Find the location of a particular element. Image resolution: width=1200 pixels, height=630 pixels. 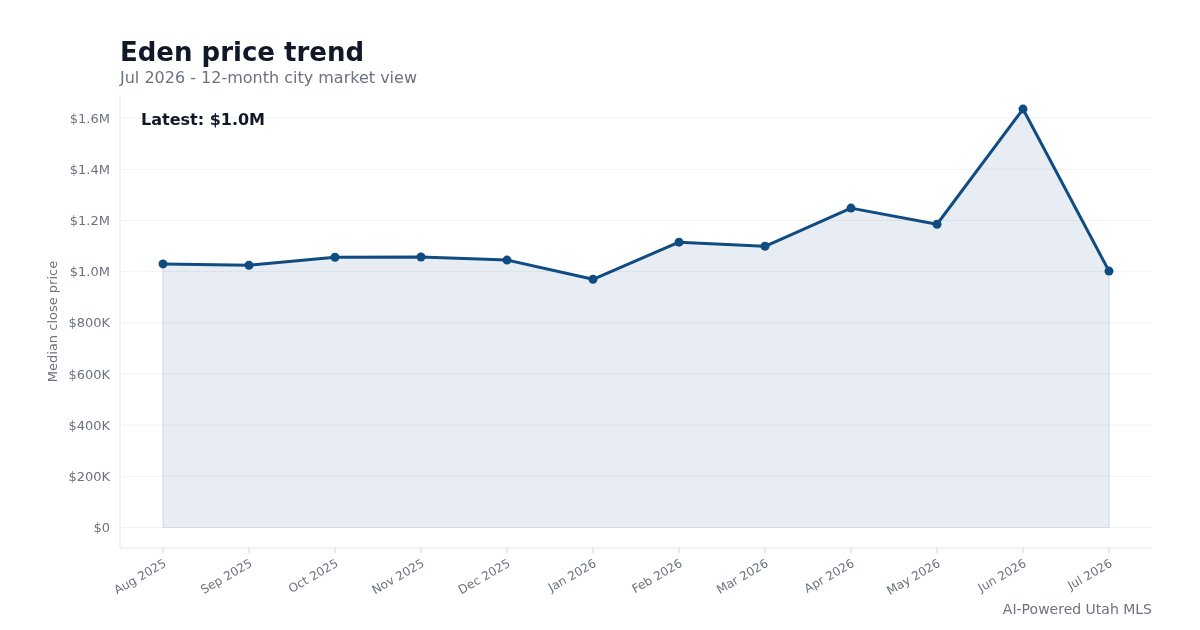

y-tick-label: $200K is located at coordinates (89, 476).